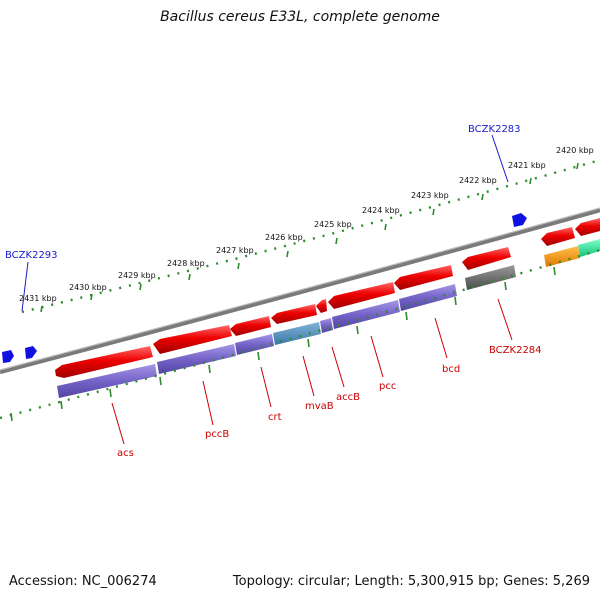 Image resolution: width=600 pixels, height=600 pixels. What do you see at coordinates (381, 210) in the screenshot?
I see `kbp-label: 2424 kbp` at bounding box center [381, 210].